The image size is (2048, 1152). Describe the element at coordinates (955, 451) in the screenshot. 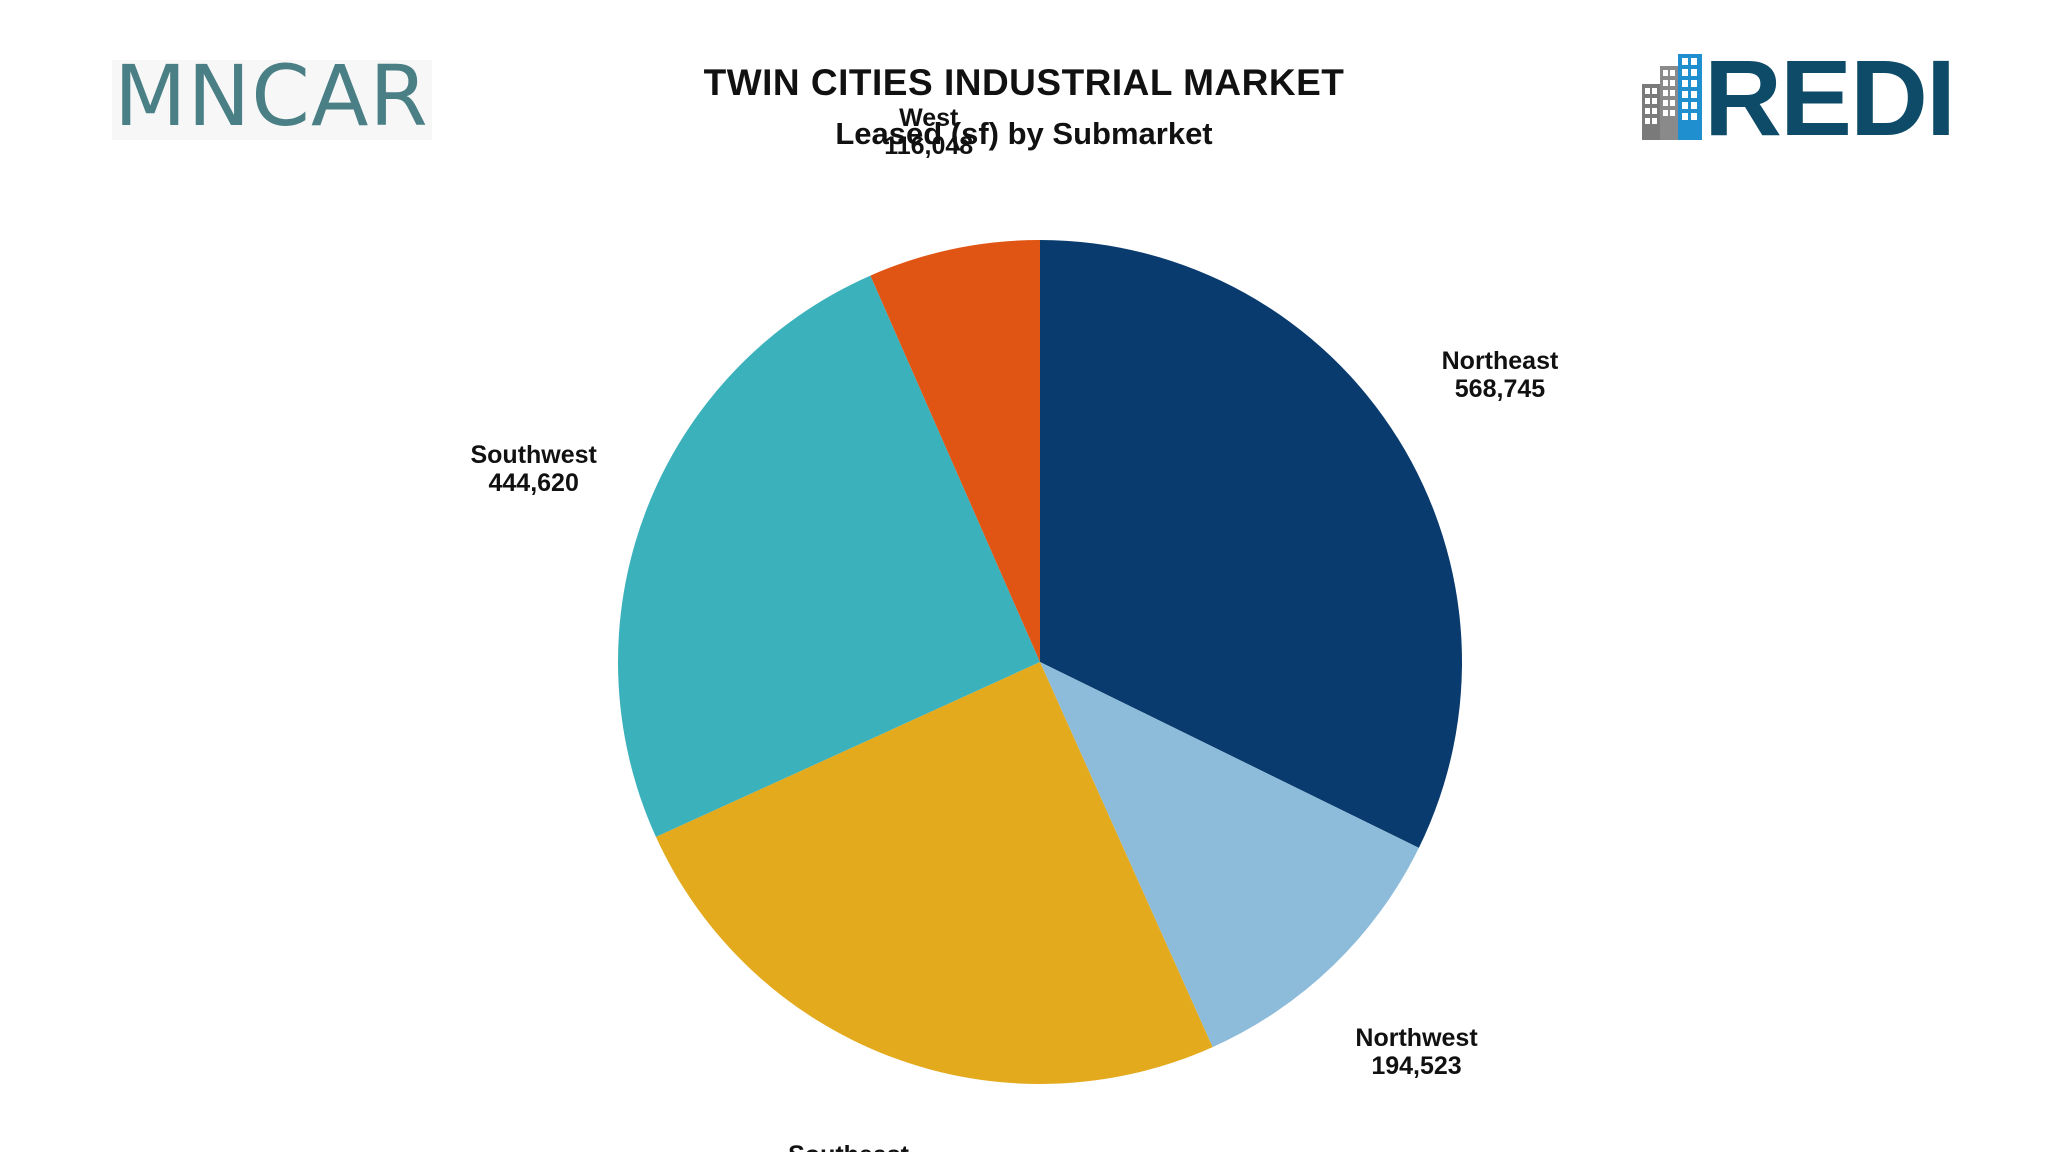

I see `pie-slice-west` at that location.